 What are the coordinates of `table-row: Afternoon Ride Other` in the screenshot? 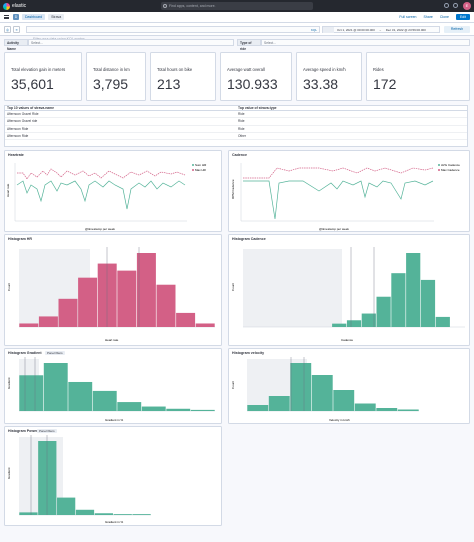 It's located at (236, 137).